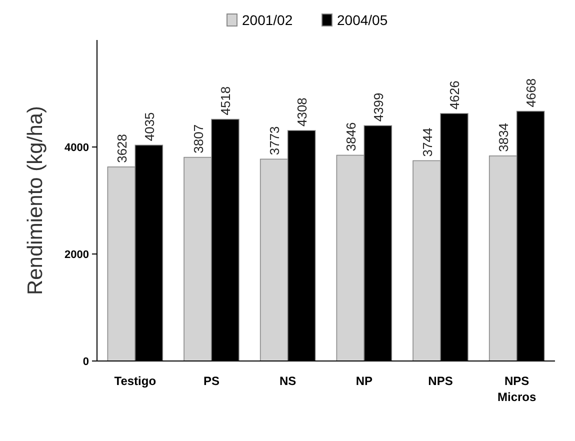 The height and width of the screenshot is (441, 575). I want to click on y-tick-label: 4000, so click(76, 148).